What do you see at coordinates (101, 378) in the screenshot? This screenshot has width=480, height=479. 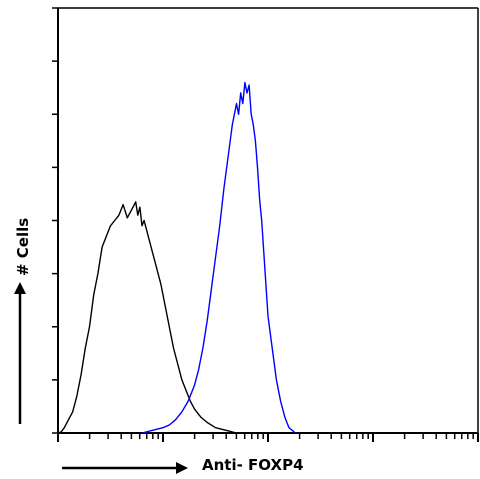 I see `axis-arrows` at bounding box center [101, 378].